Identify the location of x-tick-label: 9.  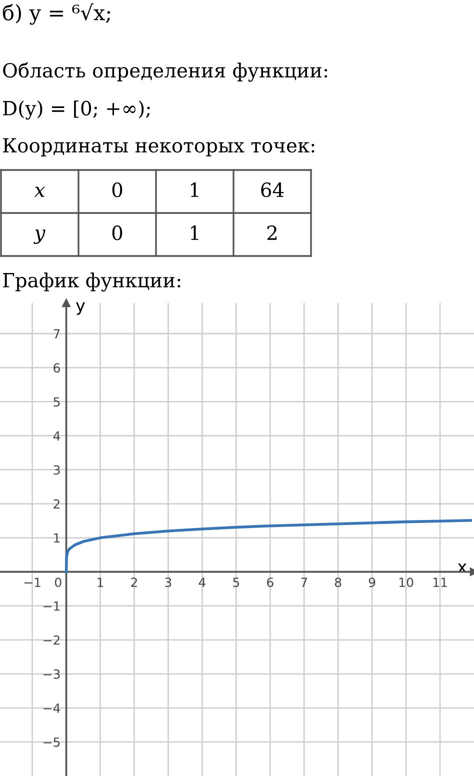
(372, 583).